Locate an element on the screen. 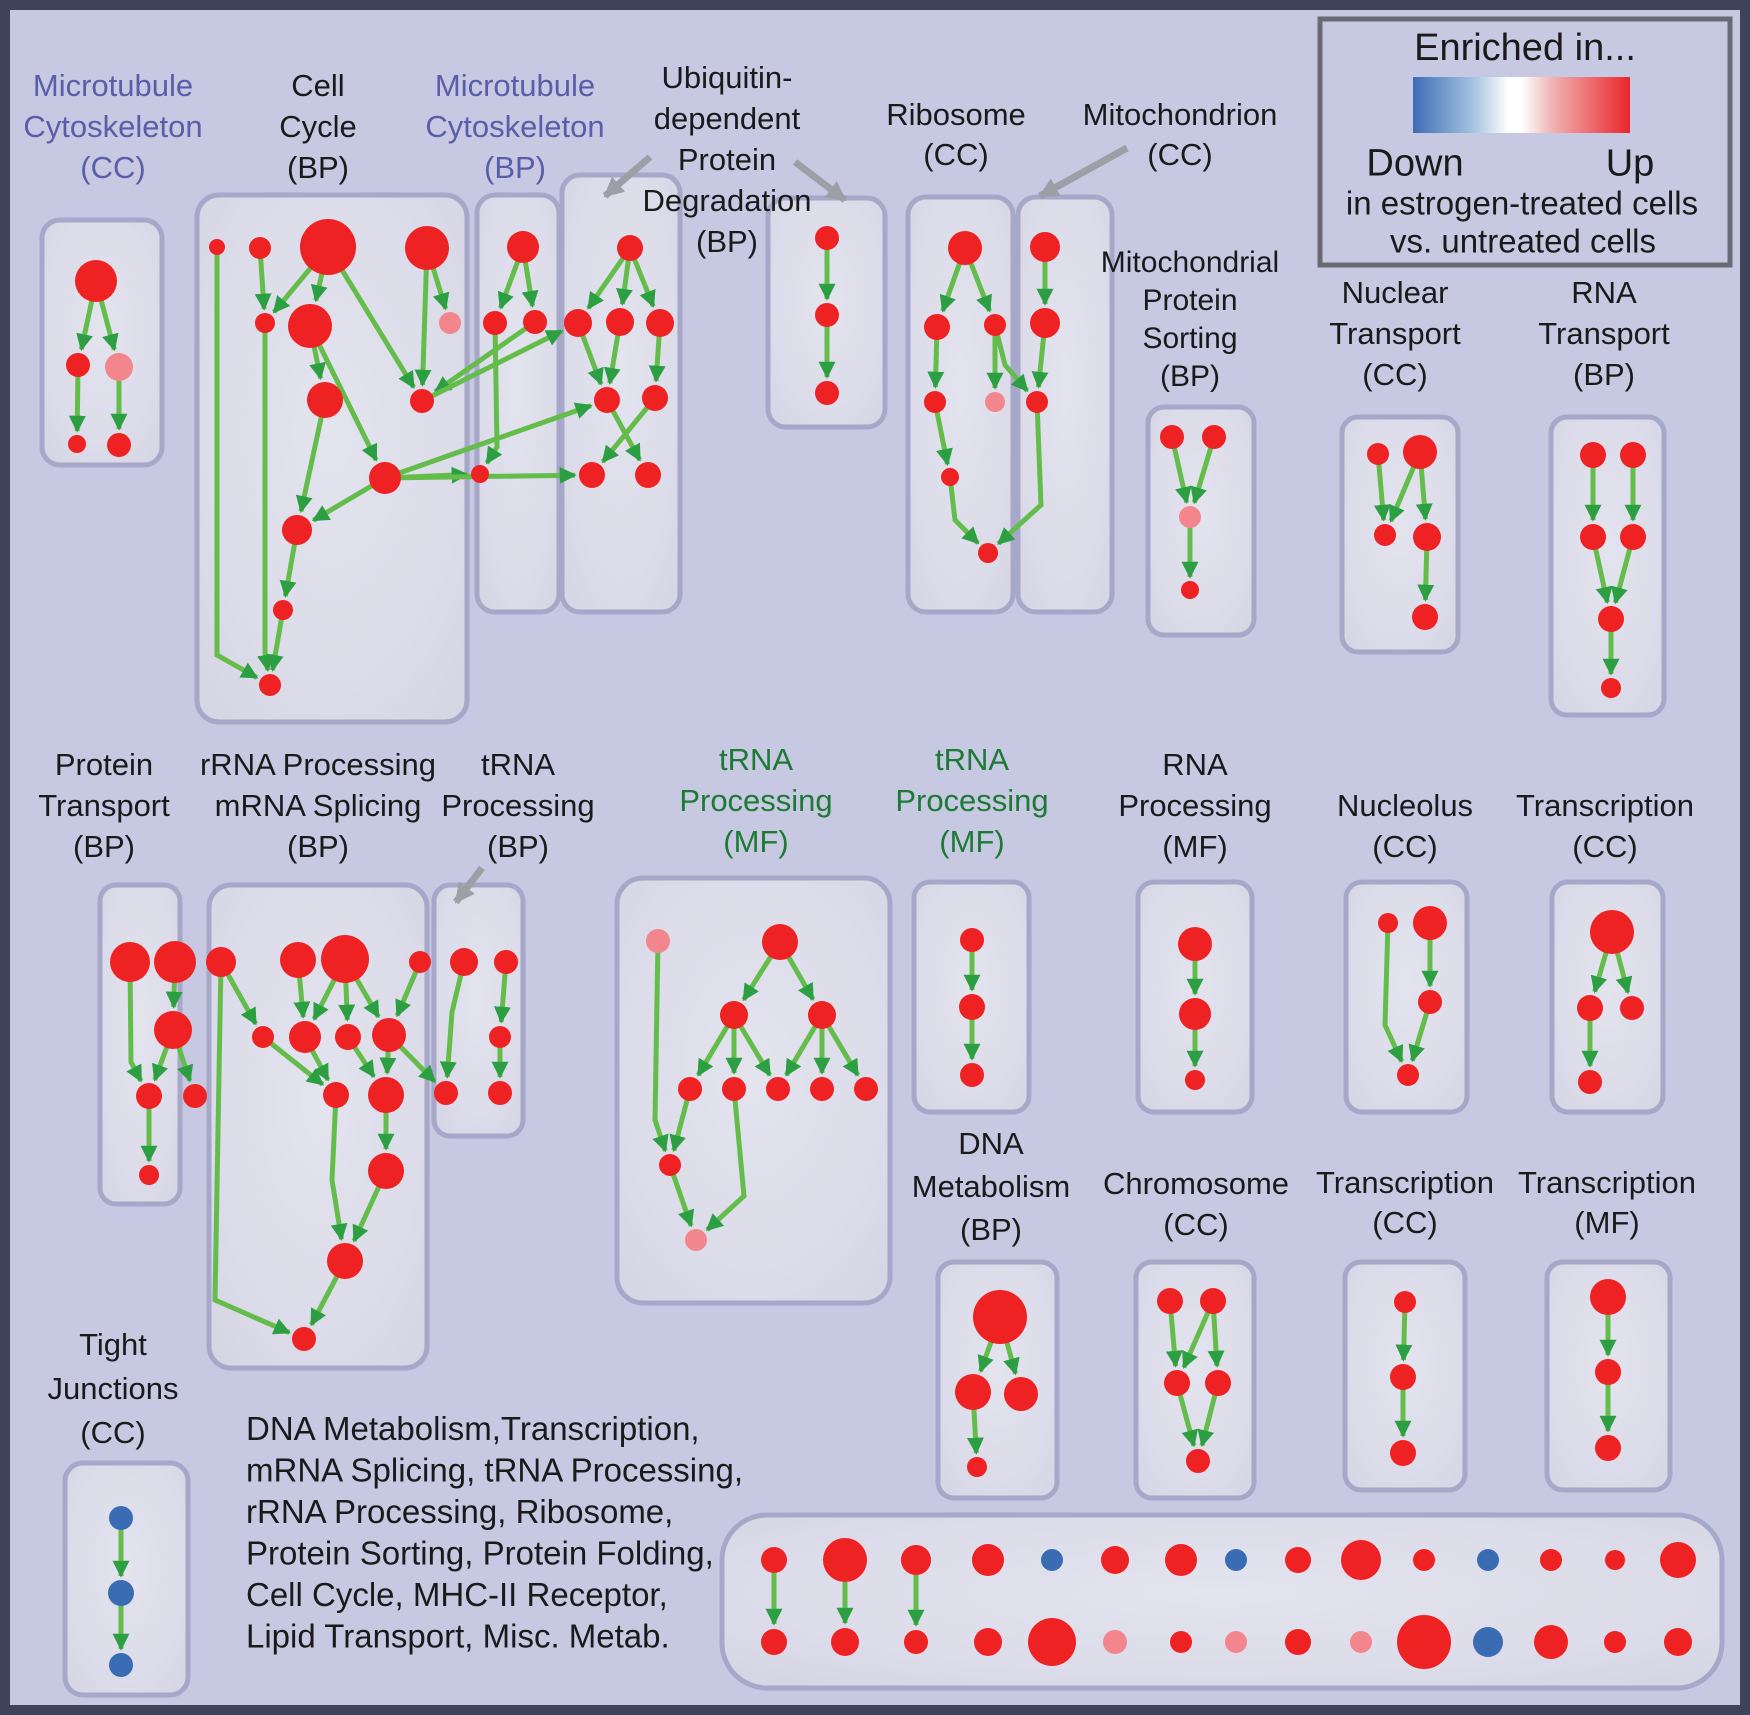 This screenshot has height=1715, width=1750. go-term-node-r7 is located at coordinates (988, 553).